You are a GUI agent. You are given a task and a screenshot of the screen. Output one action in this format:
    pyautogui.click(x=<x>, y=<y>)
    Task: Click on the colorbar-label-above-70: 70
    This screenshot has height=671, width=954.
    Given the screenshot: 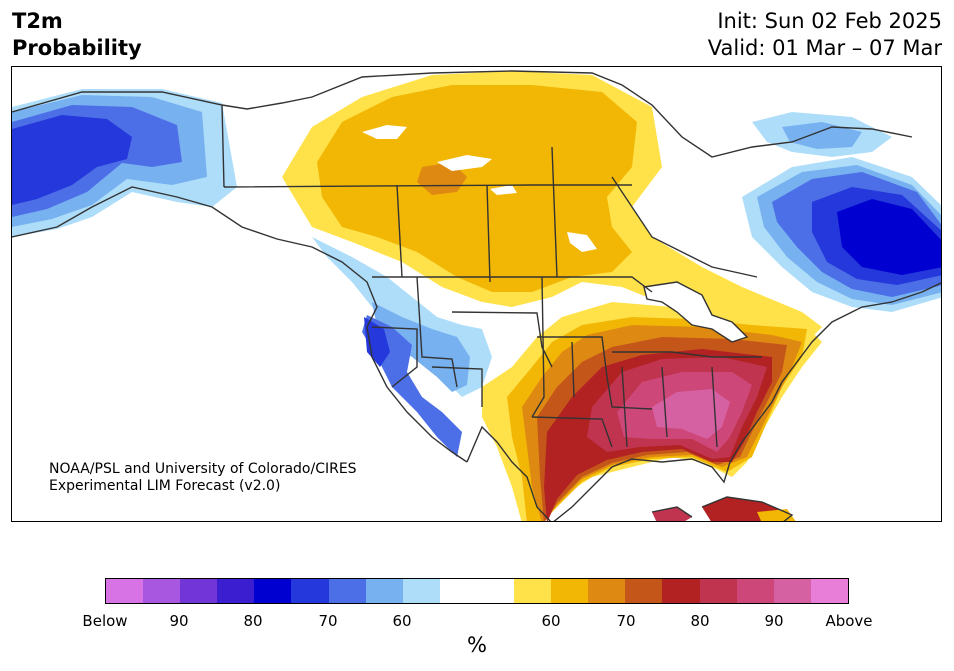 What is the action you would take?
    pyautogui.click(x=626, y=621)
    